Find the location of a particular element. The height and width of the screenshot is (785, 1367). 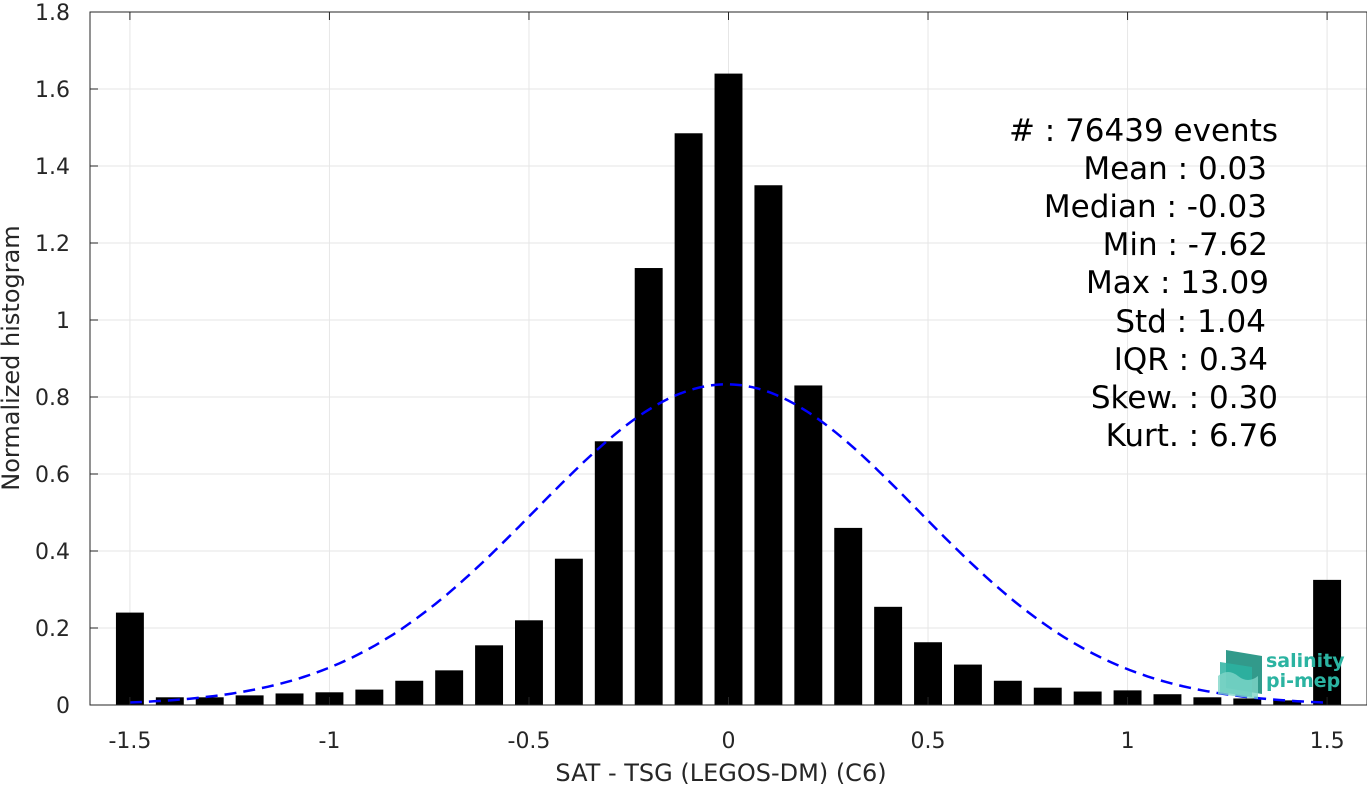

x-tick-label: 1 is located at coordinates (1128, 741).